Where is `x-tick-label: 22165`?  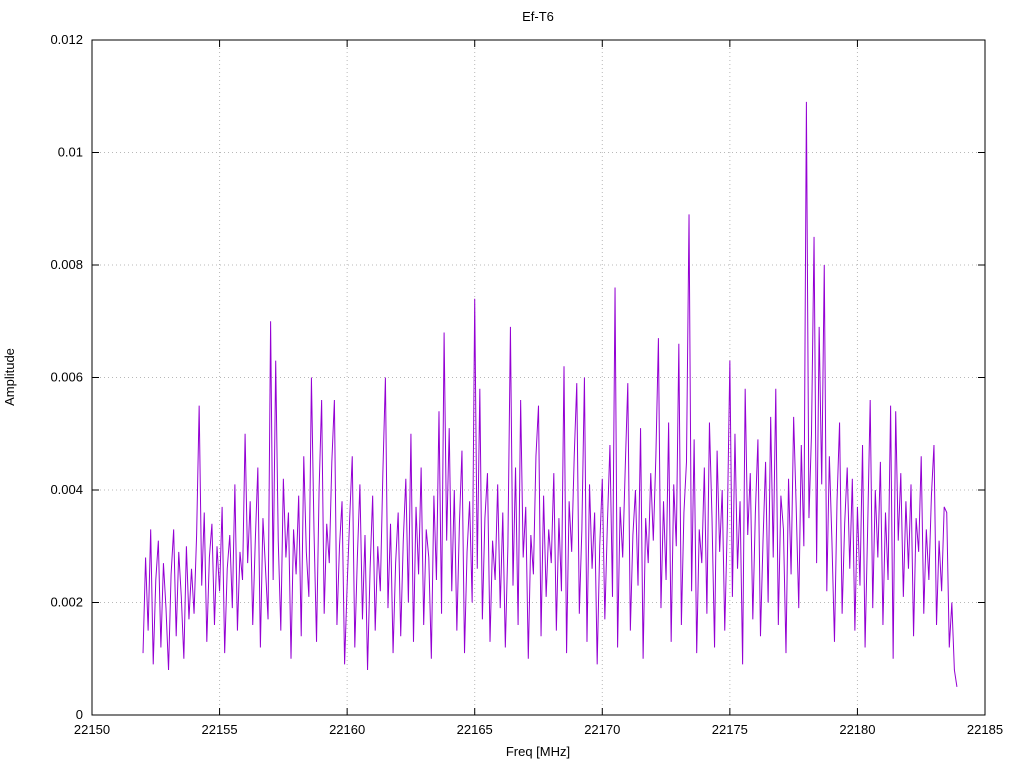
x-tick-label: 22165 is located at coordinates (475, 729).